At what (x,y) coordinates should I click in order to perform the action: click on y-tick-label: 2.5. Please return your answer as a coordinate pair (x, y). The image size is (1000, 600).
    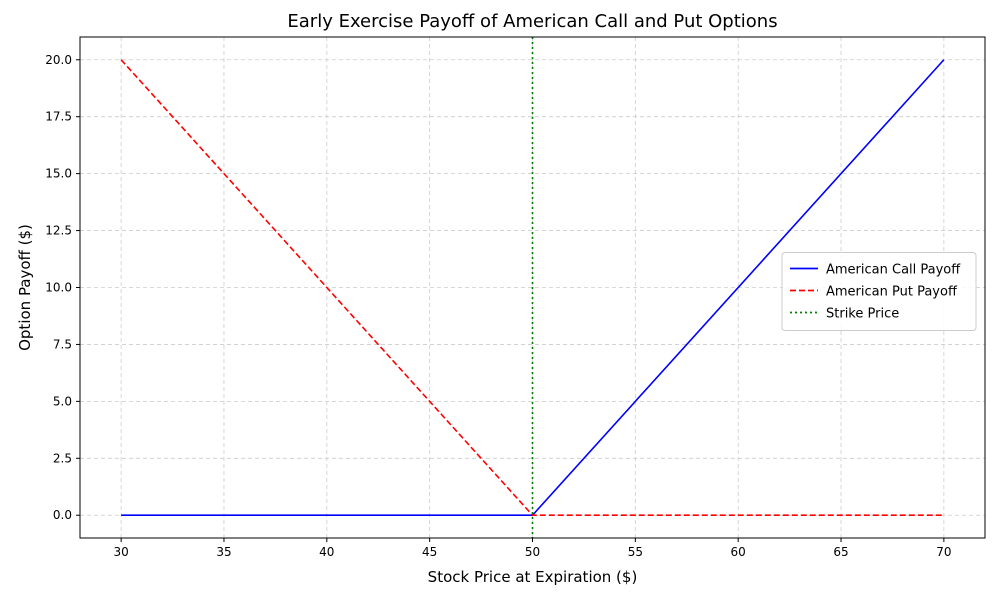
    Looking at the image, I should click on (62, 458).